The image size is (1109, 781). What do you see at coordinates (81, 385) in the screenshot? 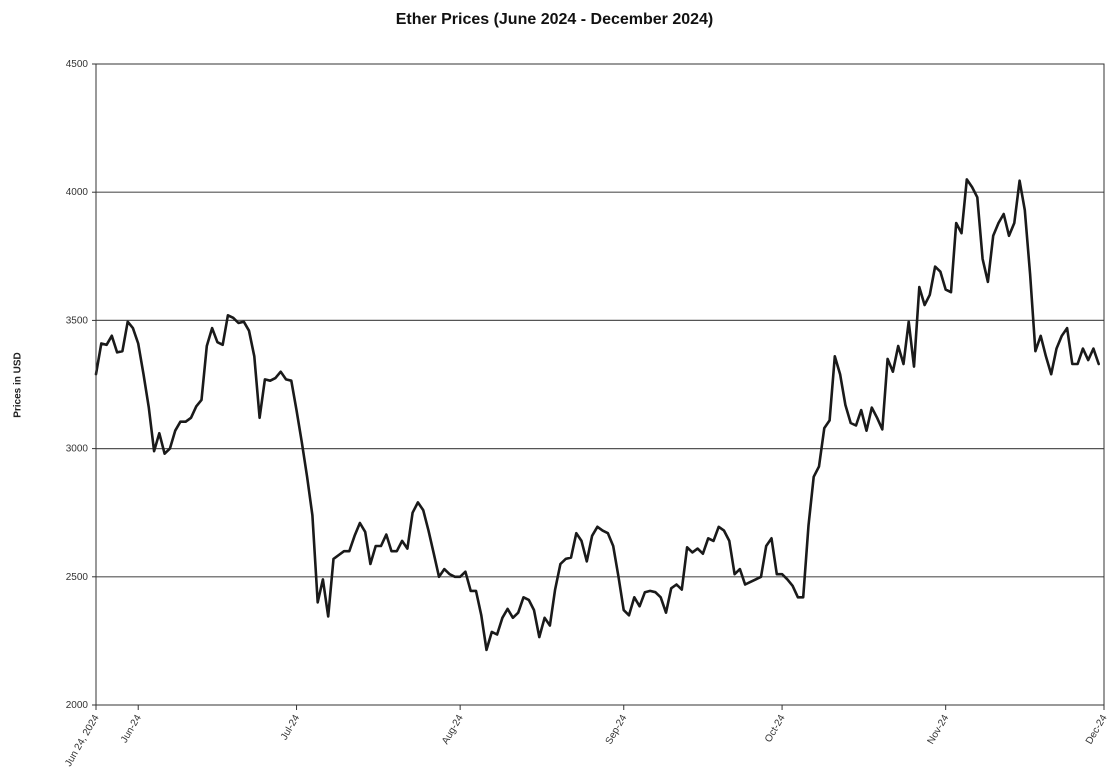
I see `y-axis-ticks: 2000 2500 3000 3500 4000 4500` at bounding box center [81, 385].